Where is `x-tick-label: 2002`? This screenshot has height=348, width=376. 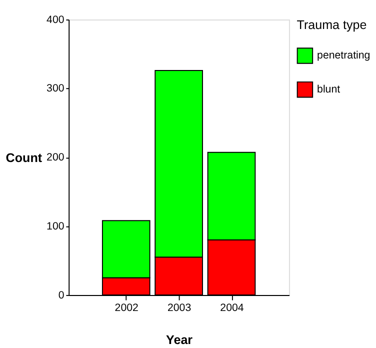
x-tick-label: 2002 is located at coordinates (126, 308).